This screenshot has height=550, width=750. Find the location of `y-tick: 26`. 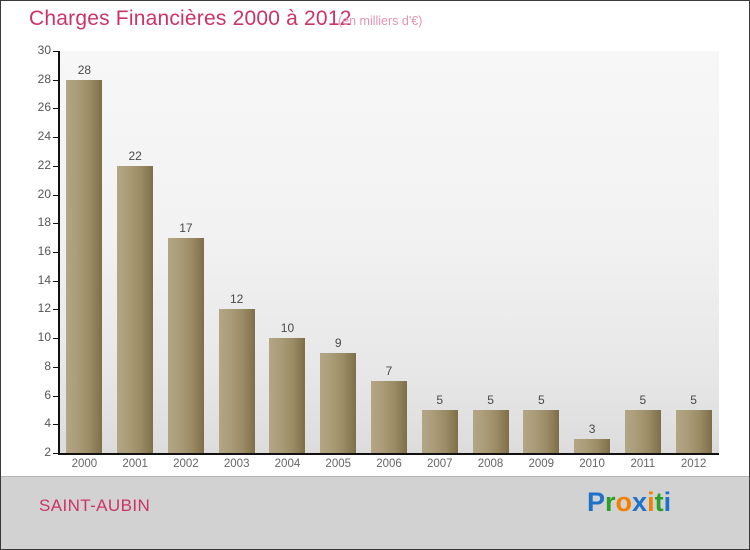

y-tick: 26 is located at coordinates (26, 107).